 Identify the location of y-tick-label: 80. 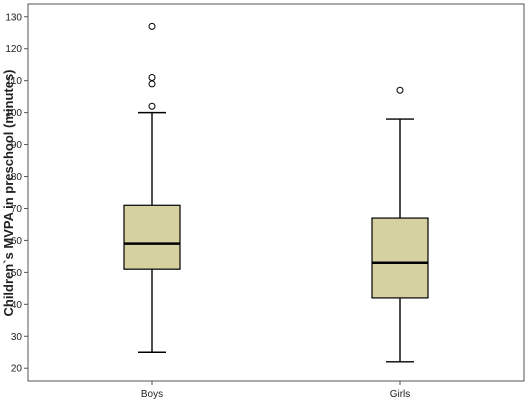
(17, 177).